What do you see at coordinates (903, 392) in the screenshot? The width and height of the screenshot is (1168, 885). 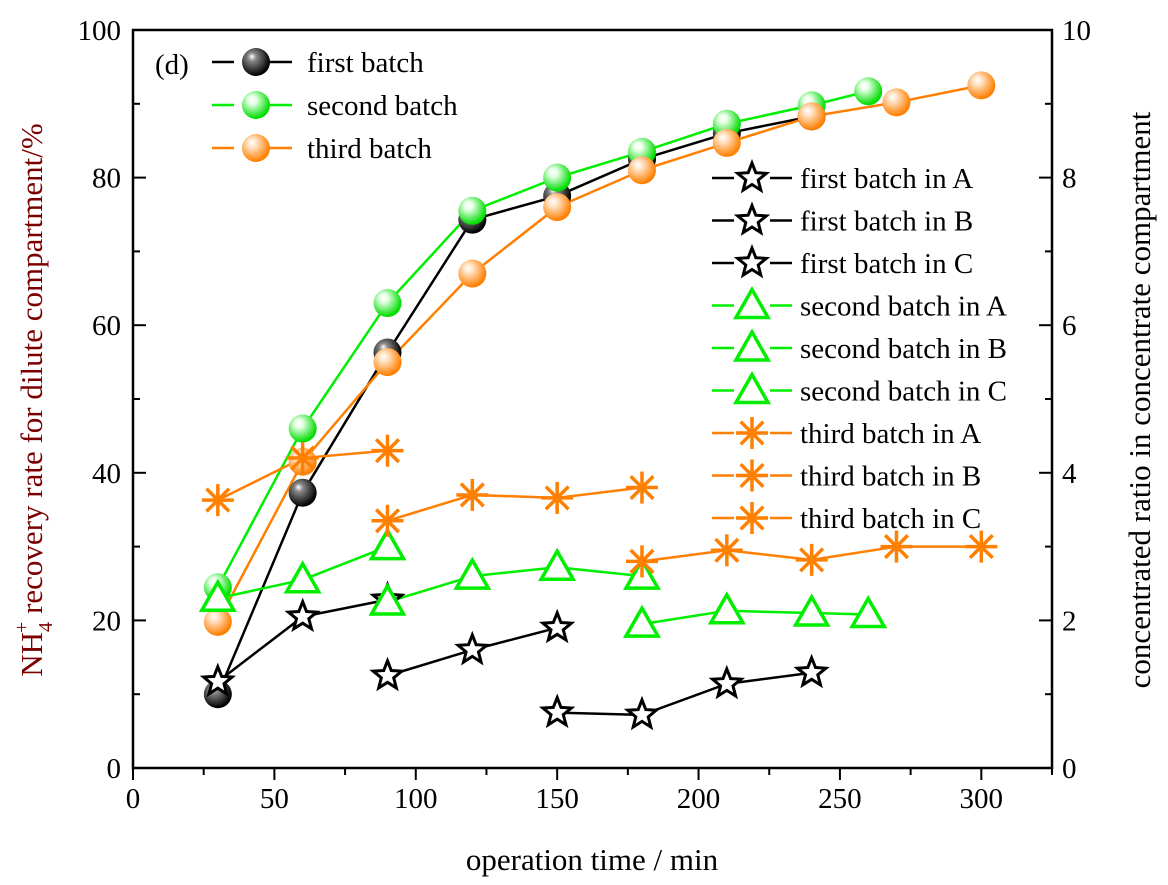 I see `legend-label: second batch in C` at bounding box center [903, 392].